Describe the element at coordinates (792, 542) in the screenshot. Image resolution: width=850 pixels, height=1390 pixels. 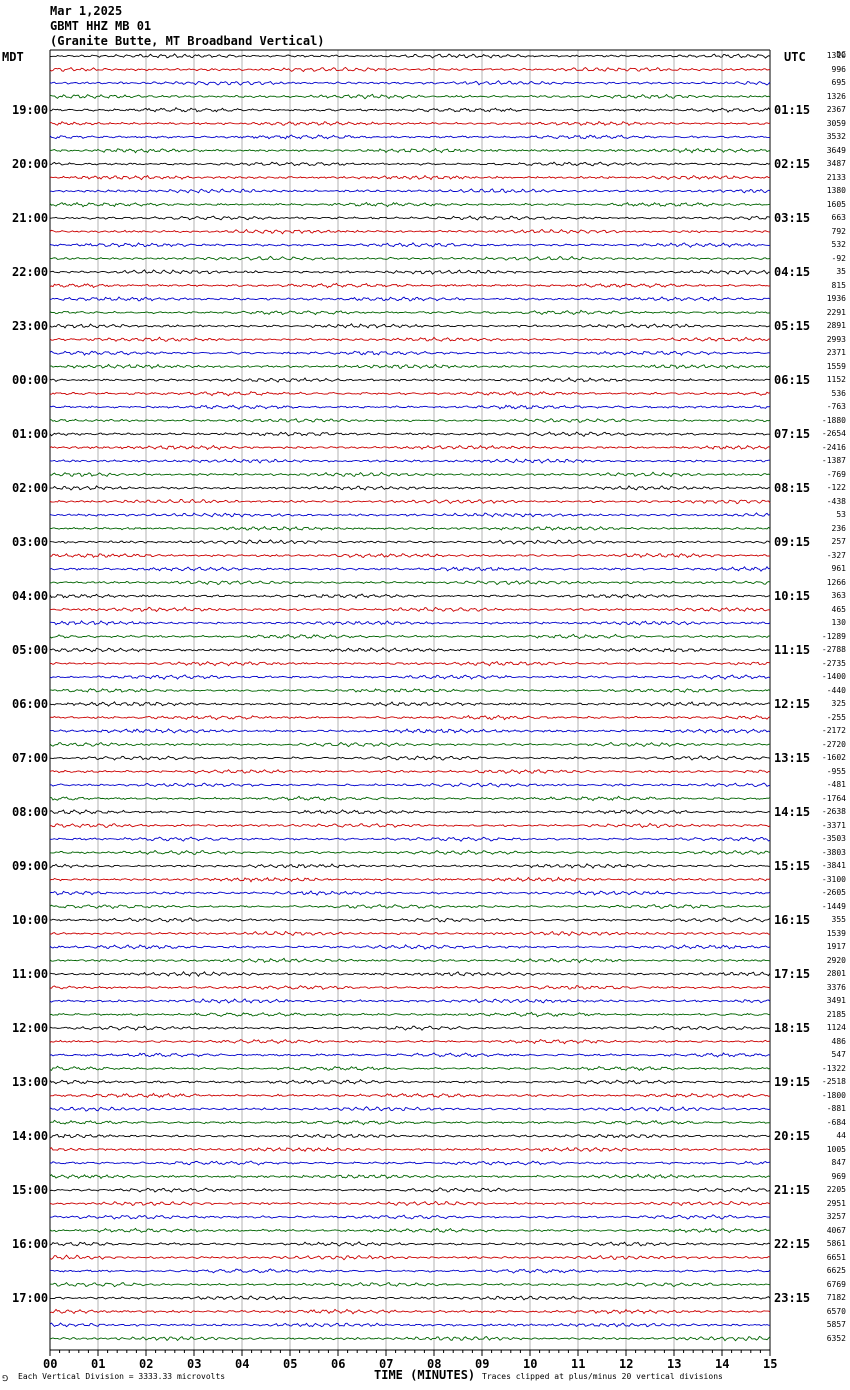
I see `right-hour-label: 09:15` at that location.